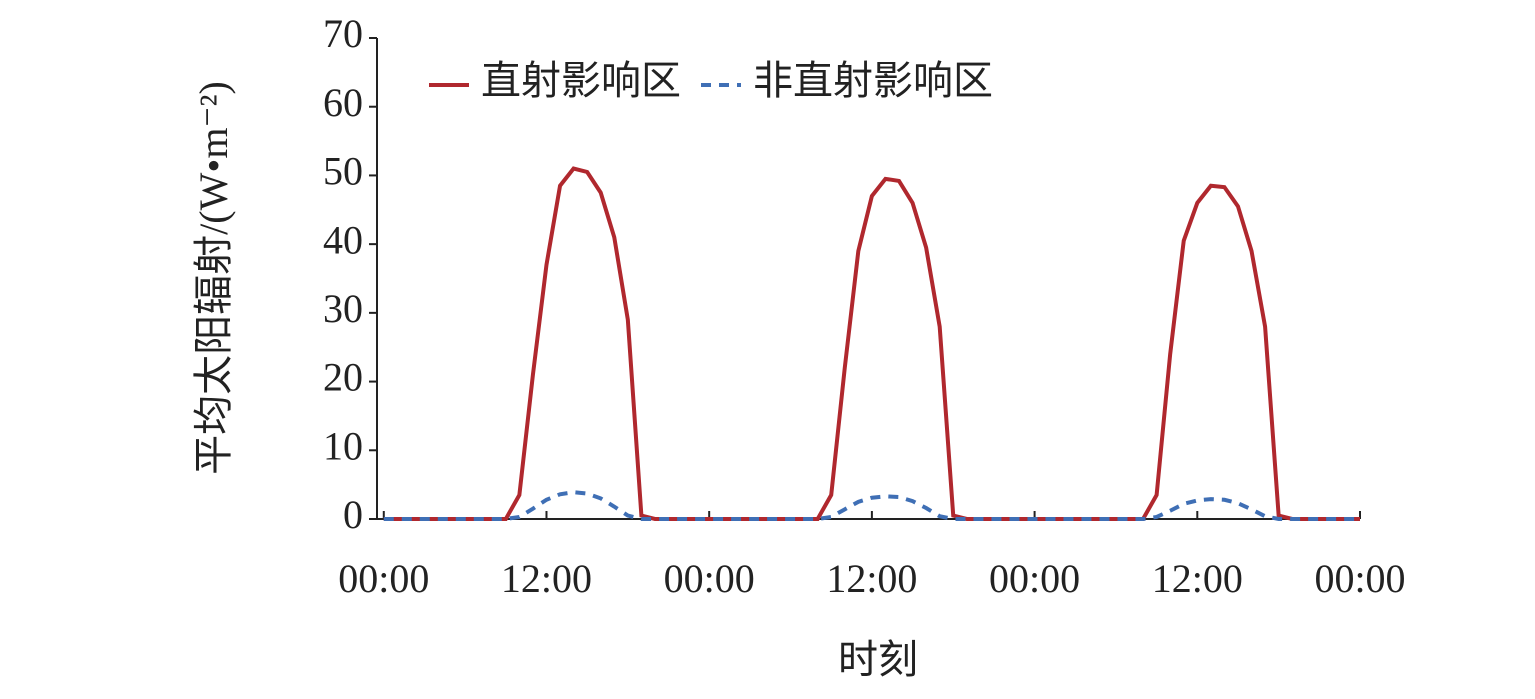 This screenshot has width=1535, height=699. I want to click on y-tick-label: 70, so click(343, 33).